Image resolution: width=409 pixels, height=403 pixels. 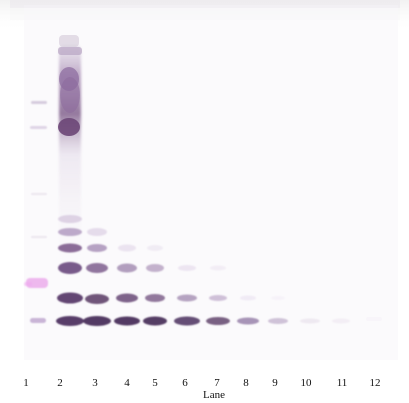 I want to click on gel-faint-top-shadow, so click(x=205, y=10).